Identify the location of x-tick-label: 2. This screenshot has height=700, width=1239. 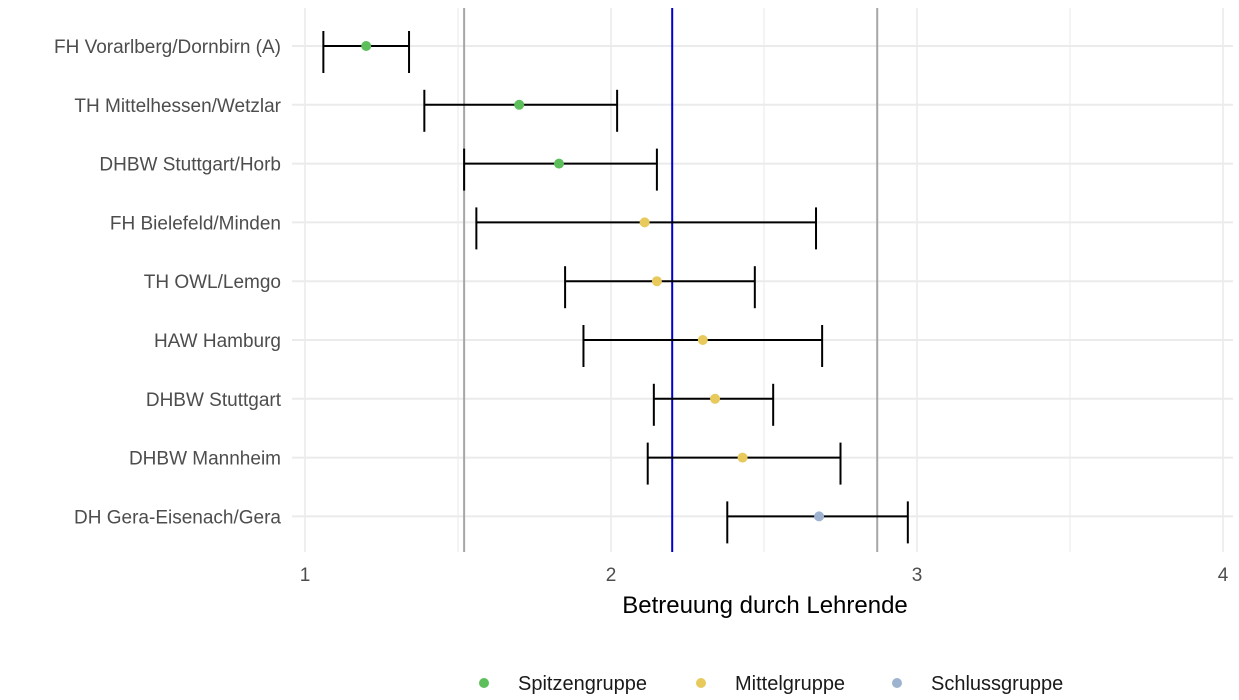
(611, 575).